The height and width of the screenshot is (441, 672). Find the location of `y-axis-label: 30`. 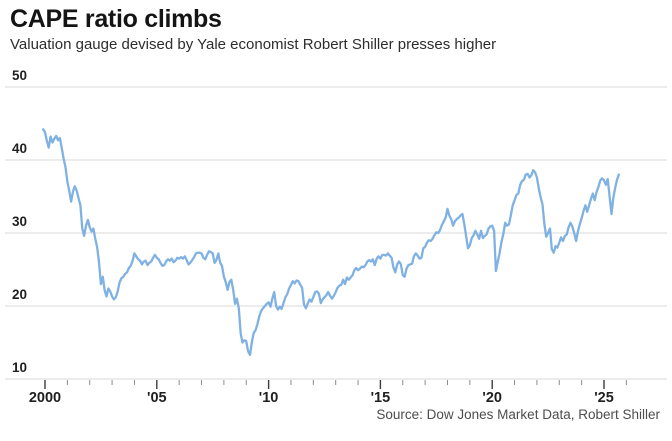

y-axis-label: 30 is located at coordinates (19, 221).